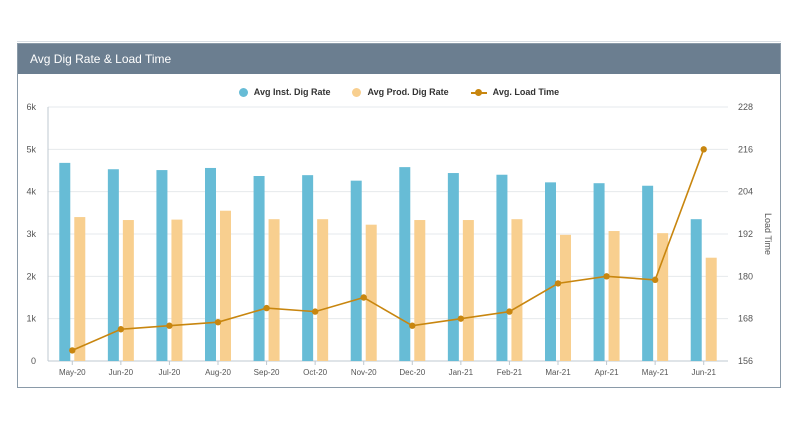 The width and height of the screenshot is (800, 437). Describe the element at coordinates (33, 361) in the screenshot. I see `y-left-tick-label: 0` at that location.